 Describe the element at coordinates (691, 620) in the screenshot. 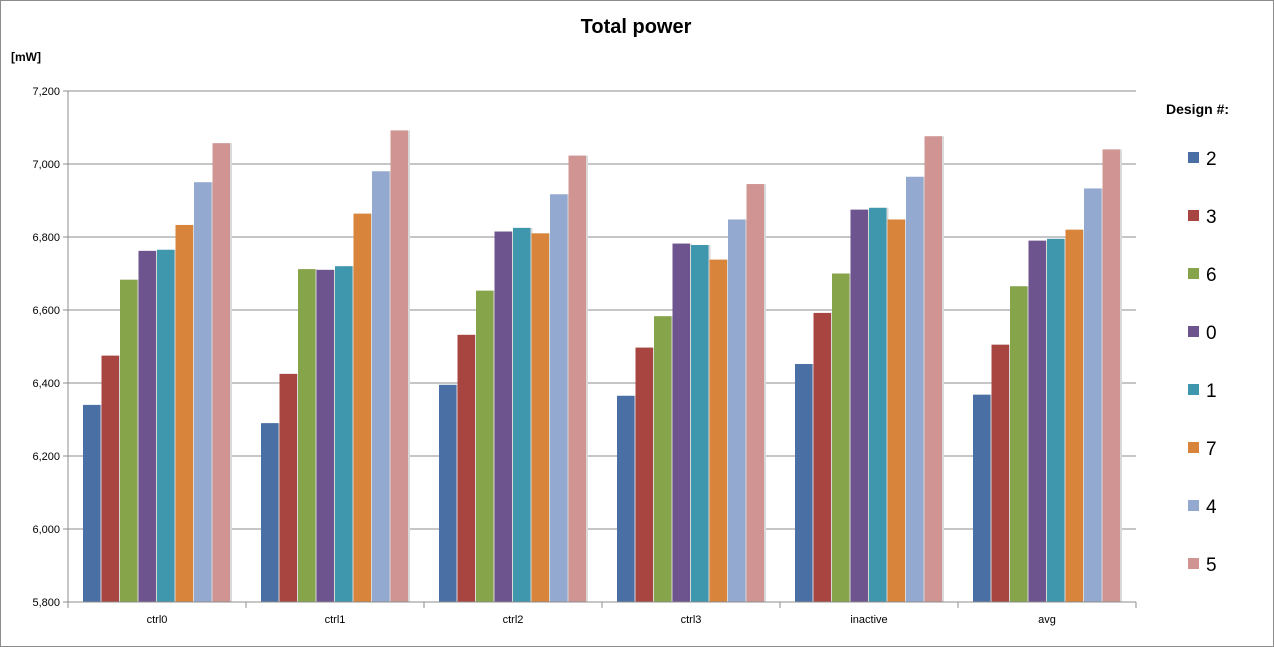

I see `x-tick-label: ctrl3` at that location.